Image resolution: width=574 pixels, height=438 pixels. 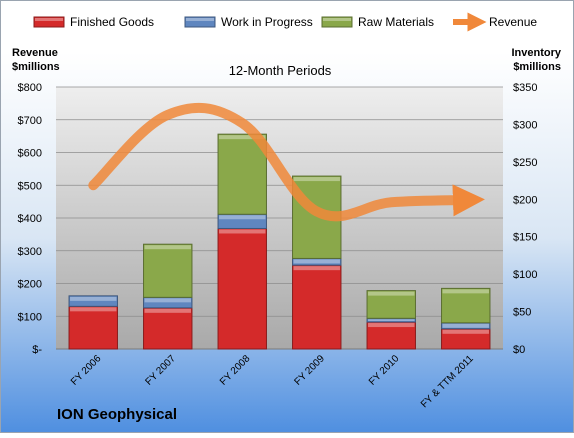 I want to click on right-axis-ticks: $0 $50 $100 $150 $200 $250 $300 $350, so click(x=525, y=219).